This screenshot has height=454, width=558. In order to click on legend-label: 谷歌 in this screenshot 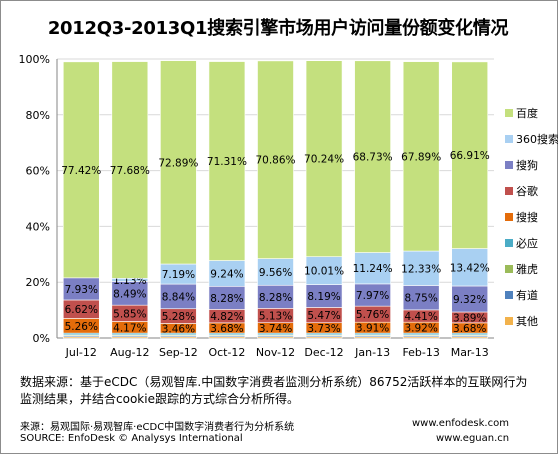, I will do `click(527, 191)`.